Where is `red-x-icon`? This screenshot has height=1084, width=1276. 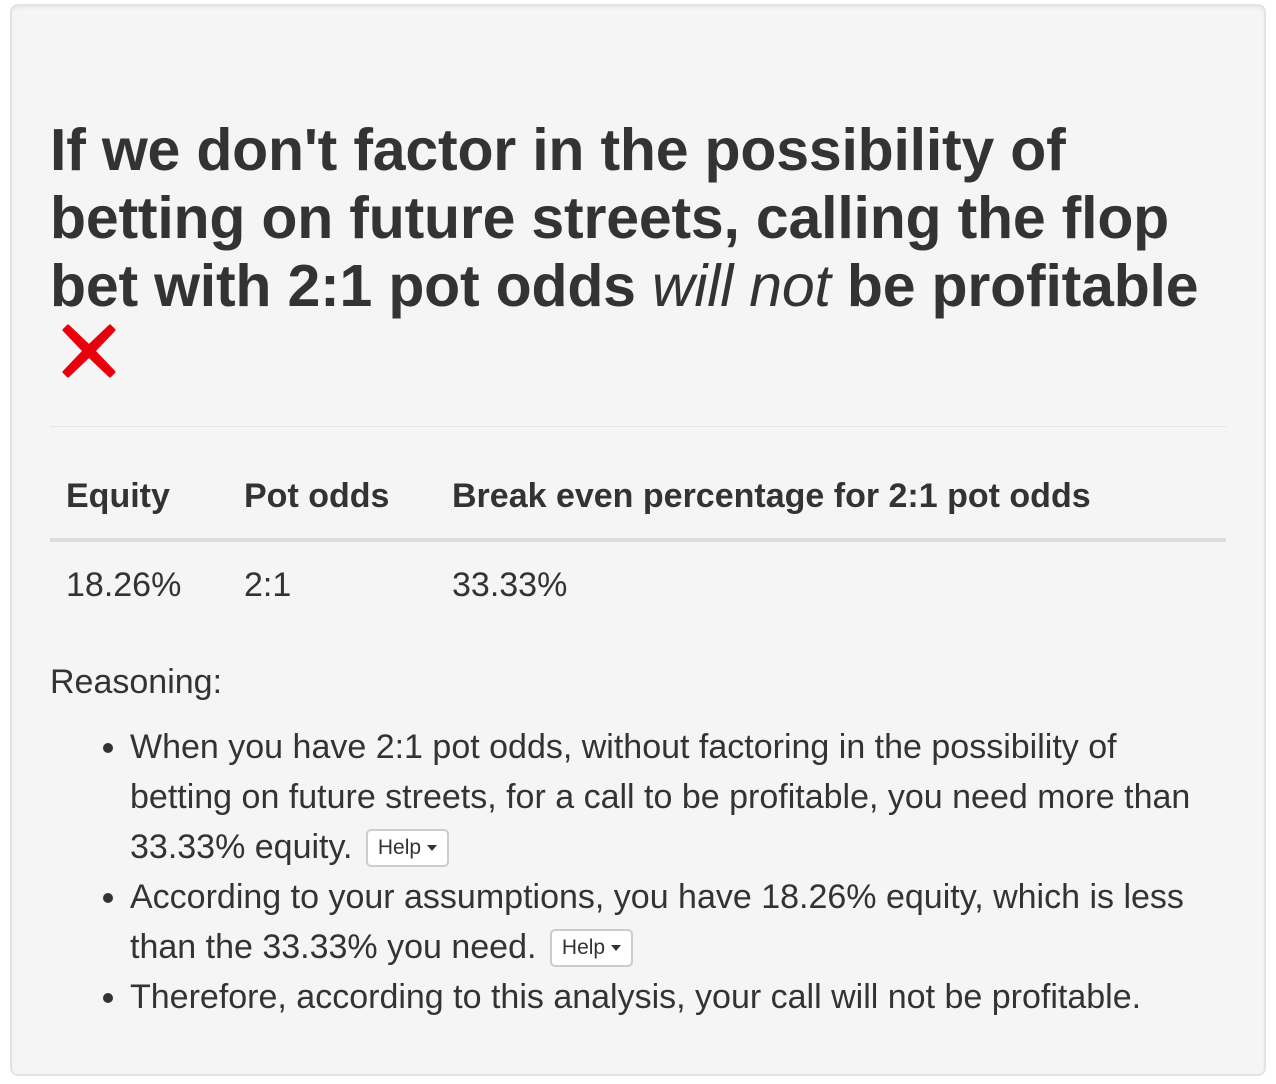
red-x-icon is located at coordinates (89, 358).